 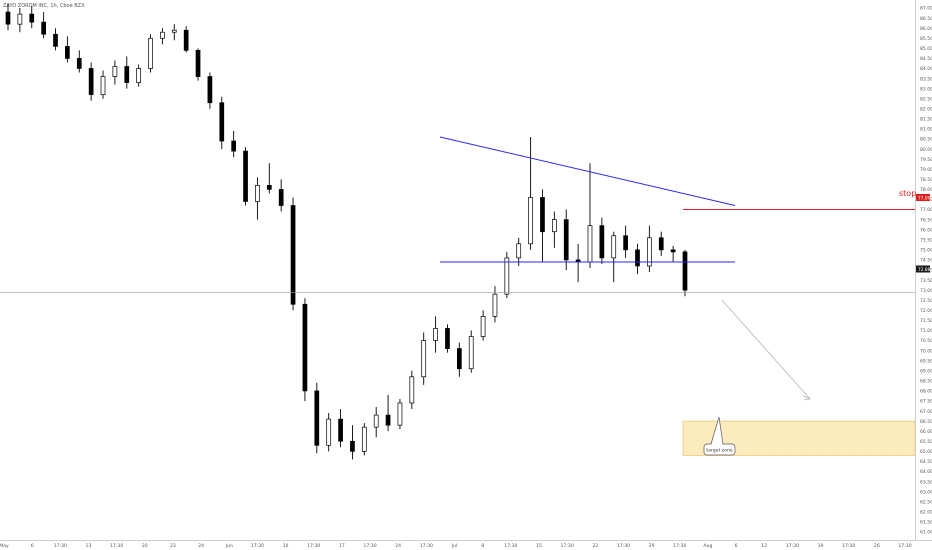 I want to click on time-tick-label: 19, so click(x=821, y=546).